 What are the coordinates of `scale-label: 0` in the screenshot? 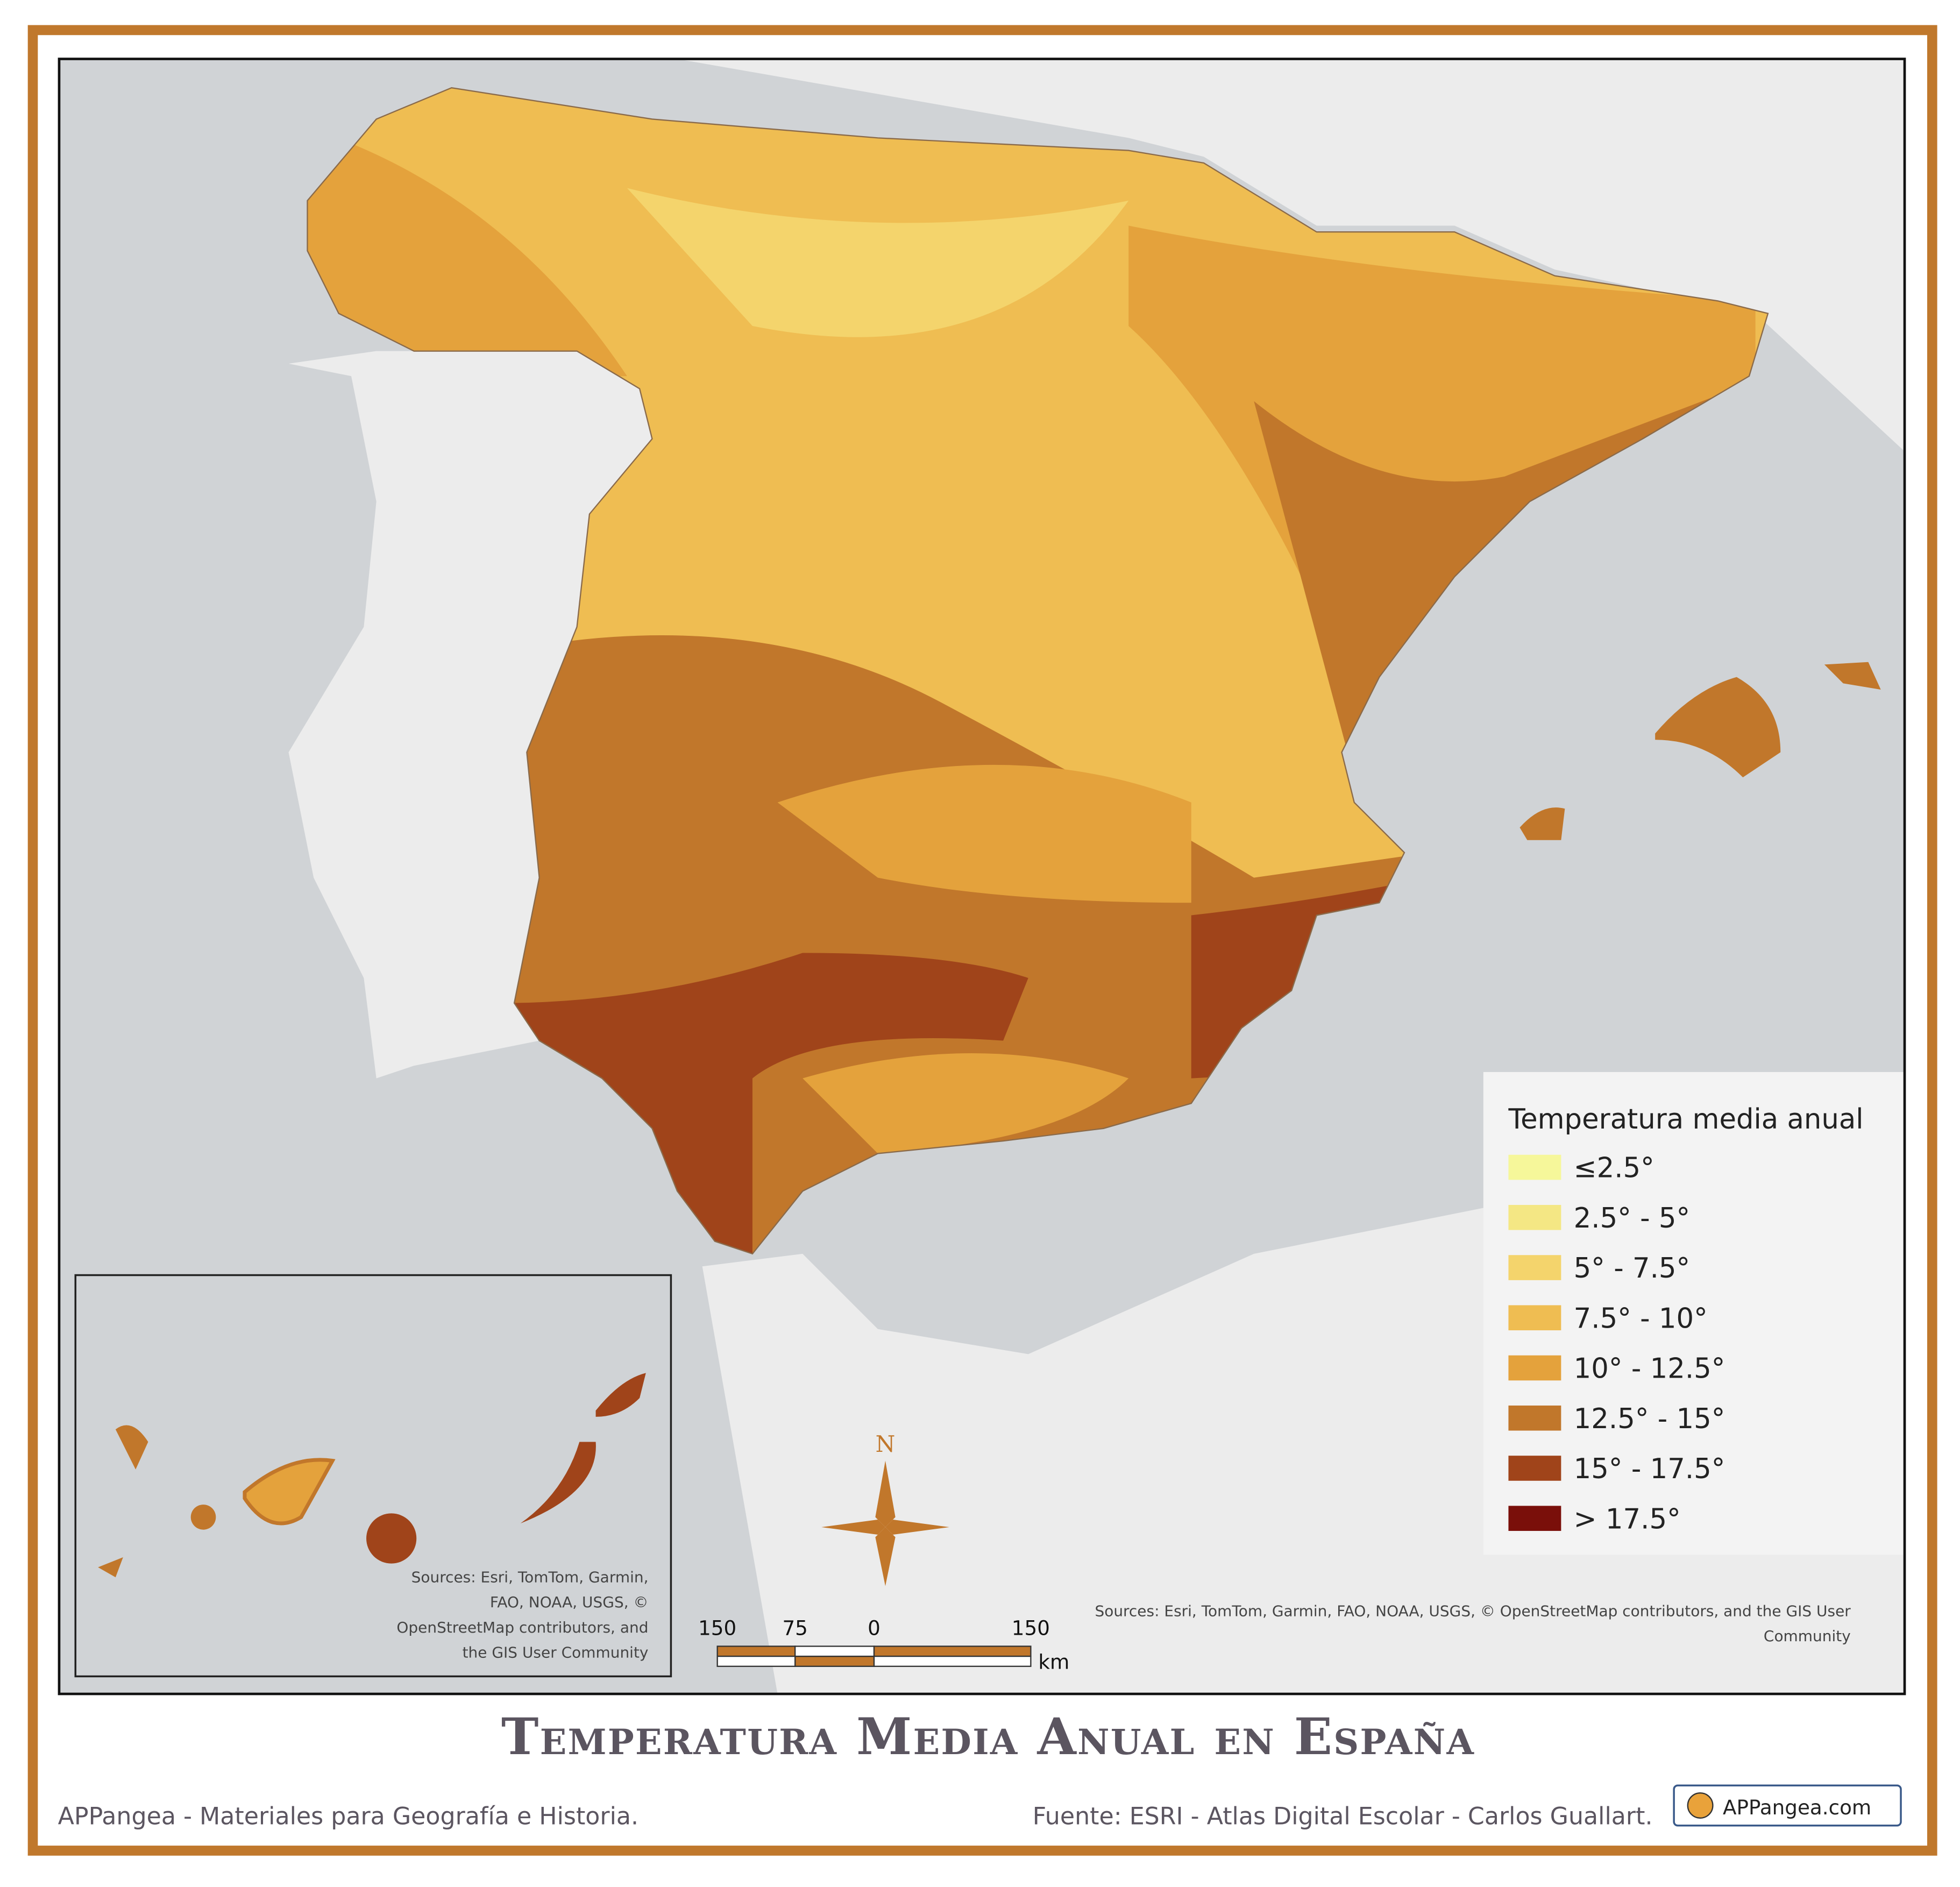 It's located at (874, 1628).